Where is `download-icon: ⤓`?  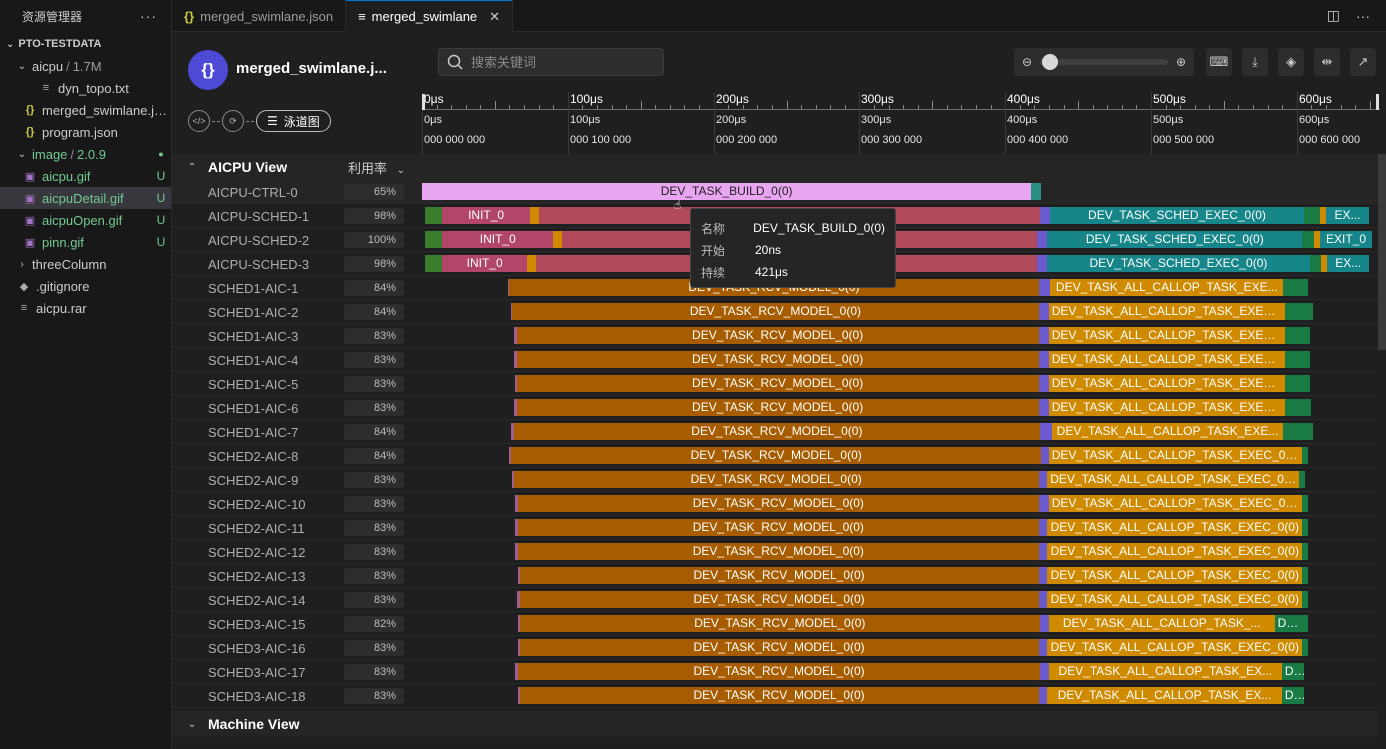 download-icon: ⤓ is located at coordinates (1255, 62).